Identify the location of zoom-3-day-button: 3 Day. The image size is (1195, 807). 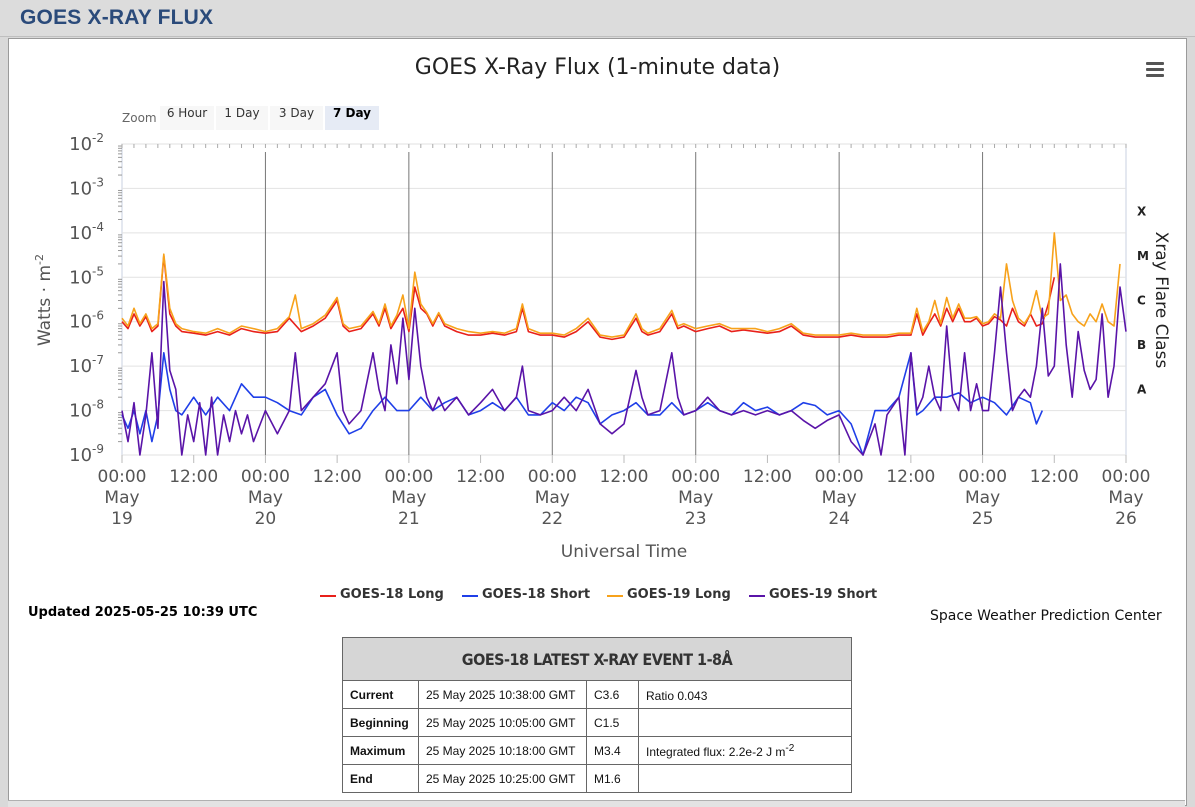
(296, 118).